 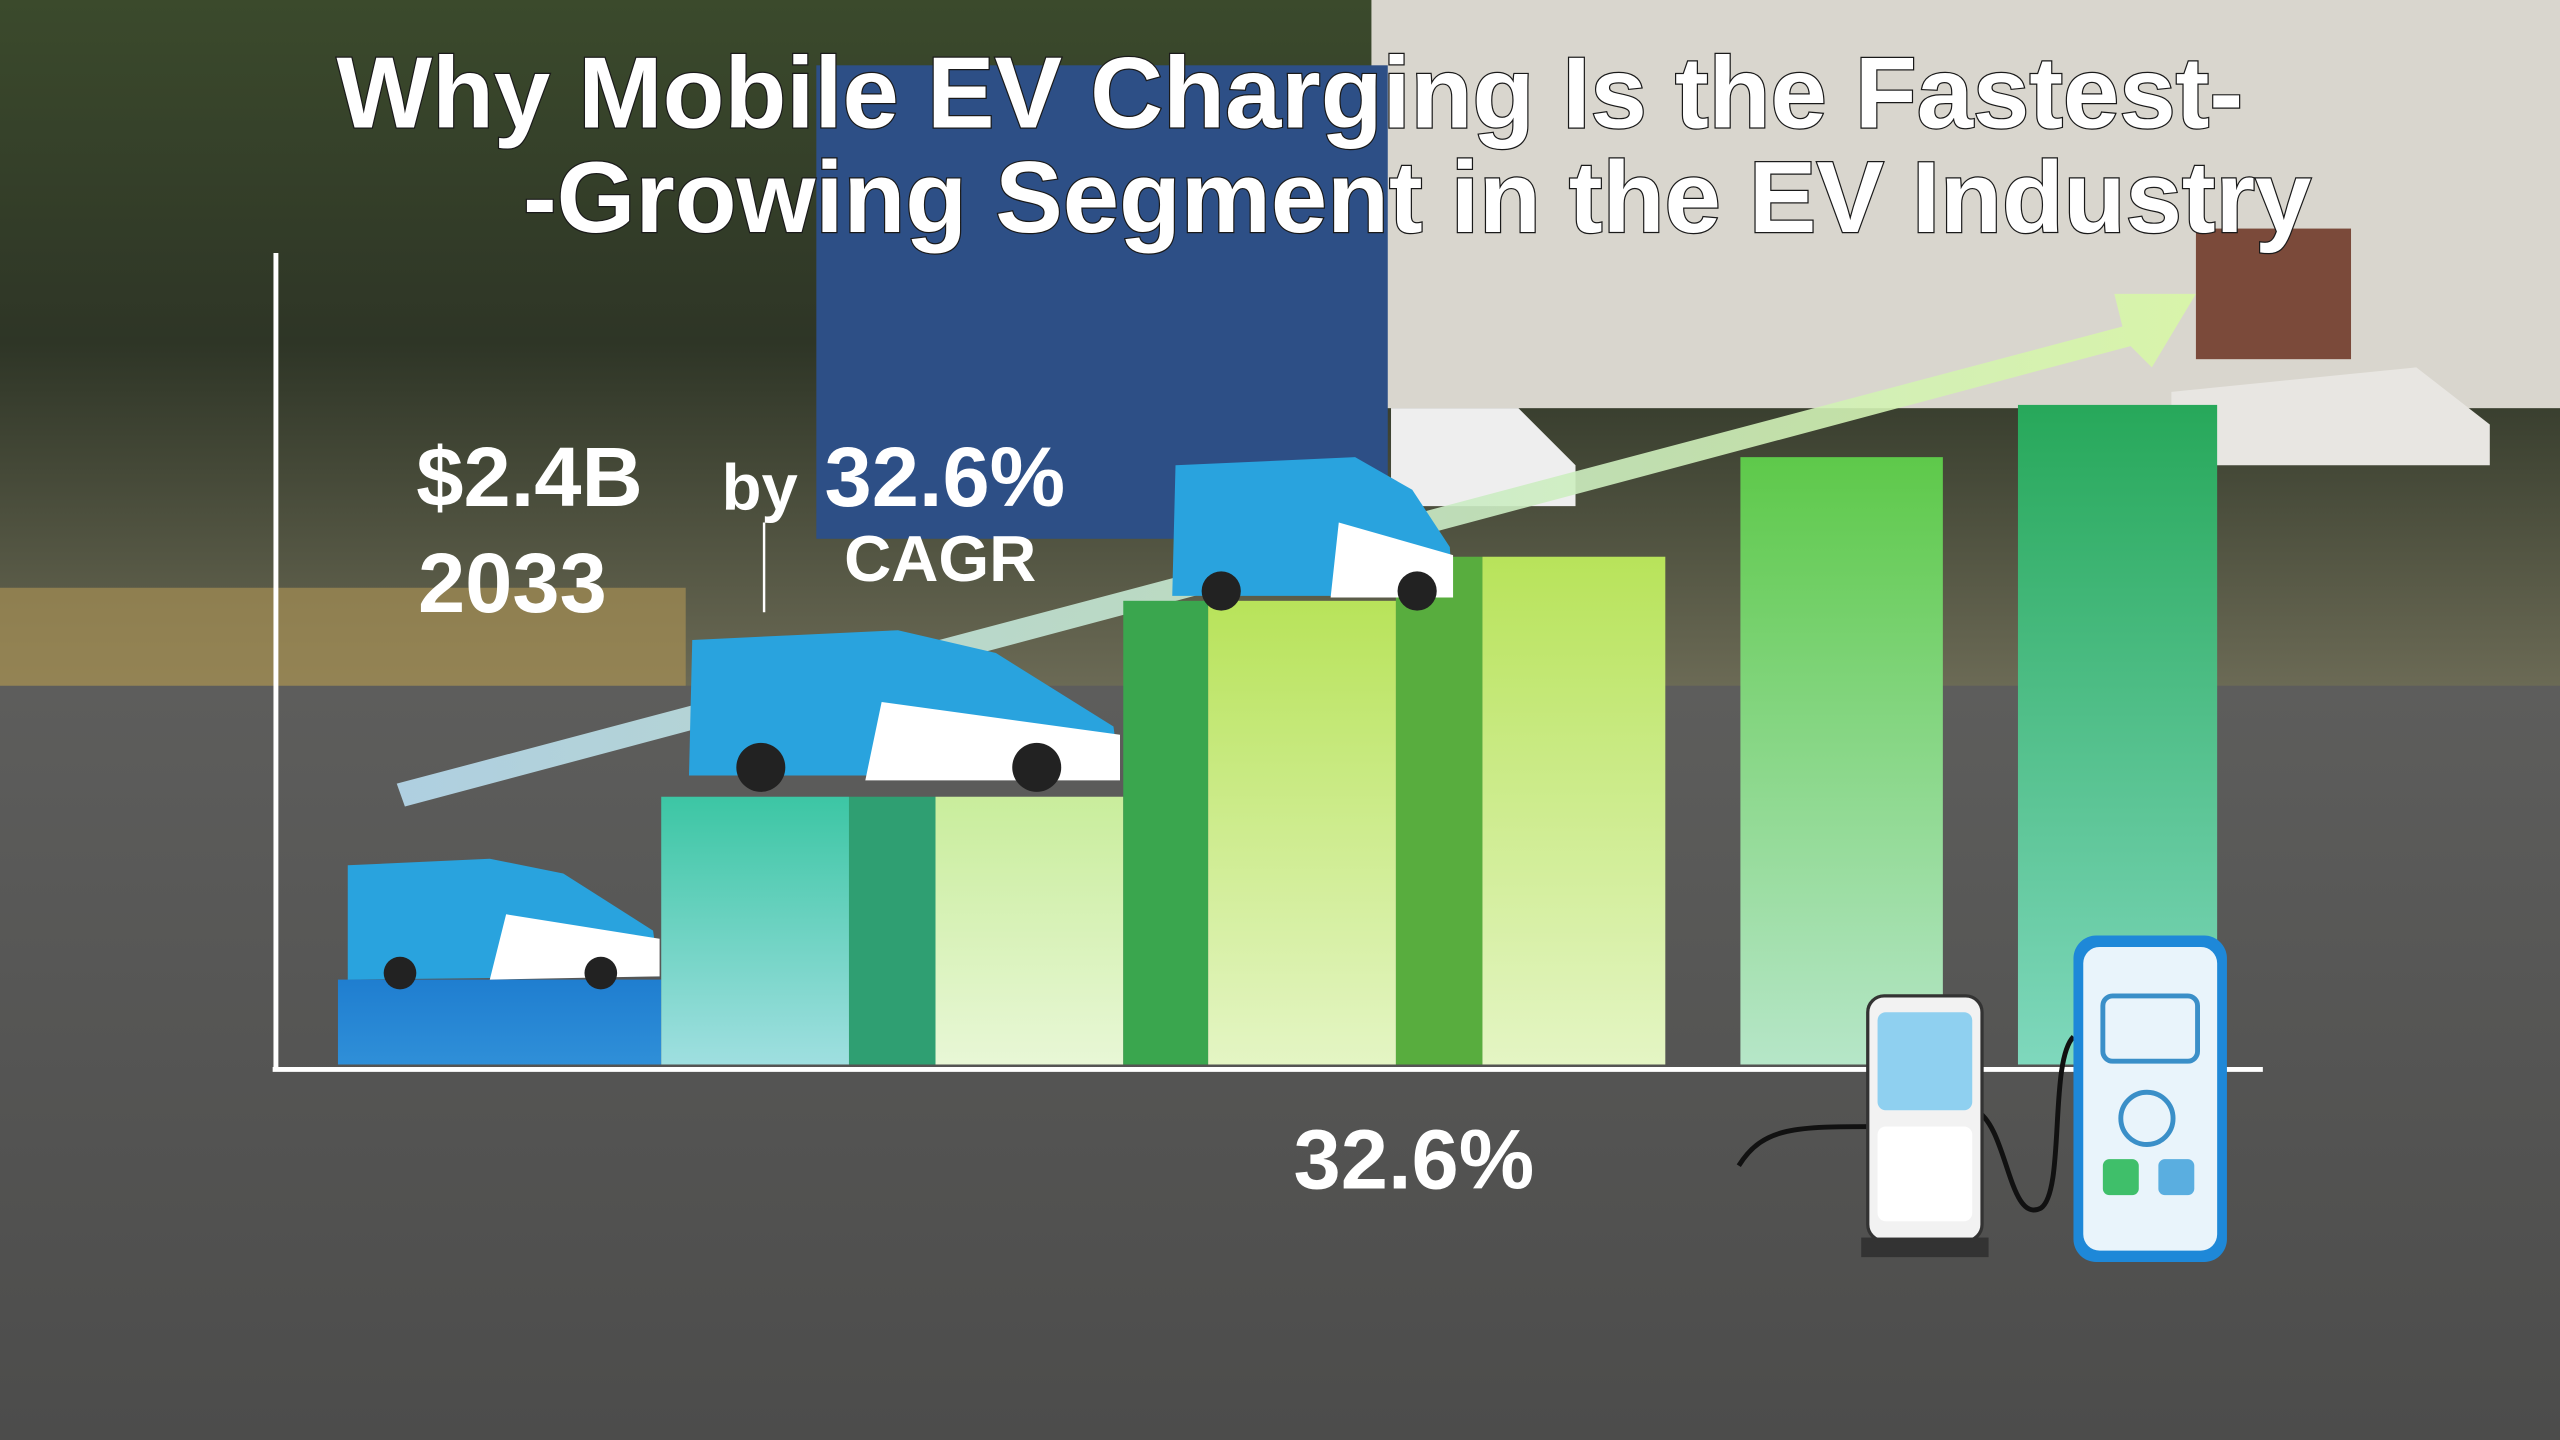 What do you see at coordinates (904, 711) in the screenshot?
I see `van-medium` at bounding box center [904, 711].